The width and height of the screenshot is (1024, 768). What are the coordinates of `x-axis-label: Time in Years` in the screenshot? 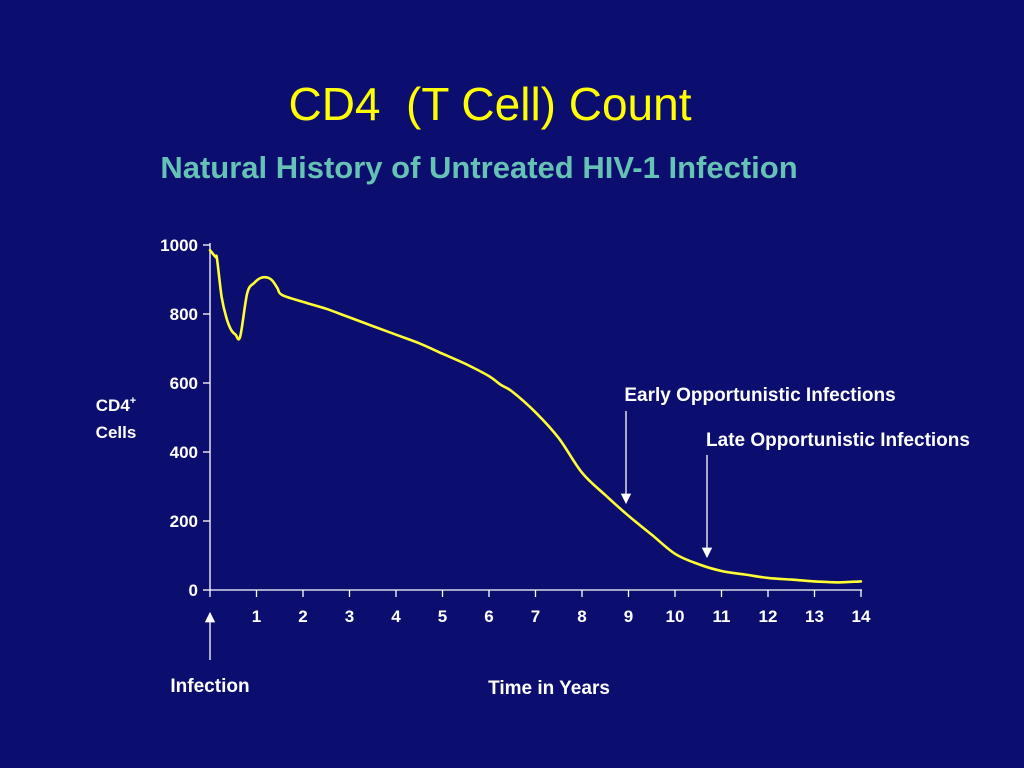 It's located at (549, 688).